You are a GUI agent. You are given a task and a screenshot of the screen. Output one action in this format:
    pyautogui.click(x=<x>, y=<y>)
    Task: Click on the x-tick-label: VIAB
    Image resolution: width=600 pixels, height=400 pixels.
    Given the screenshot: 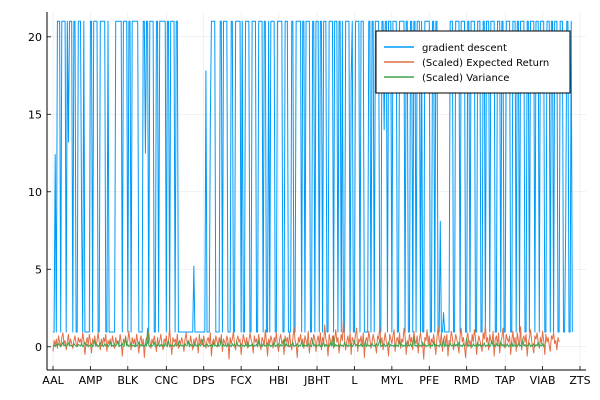 What is the action you would take?
    pyautogui.click(x=543, y=380)
    